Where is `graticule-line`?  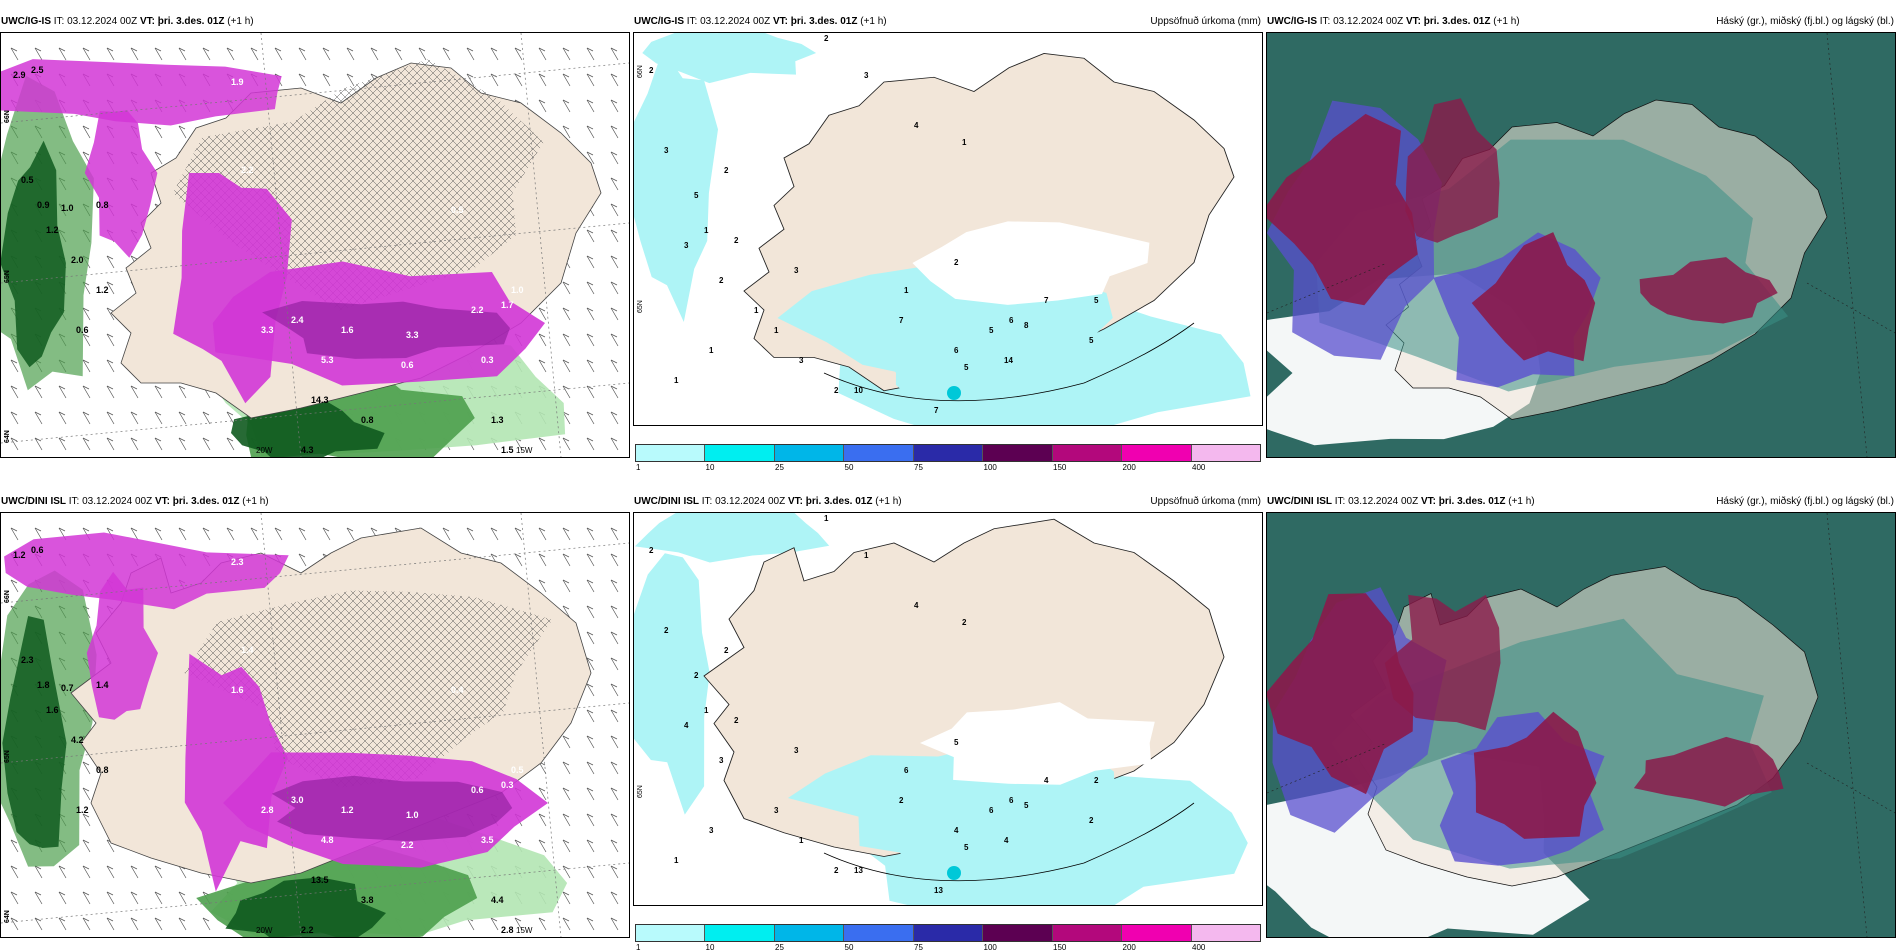 graticule-line is located at coordinates (315, 893).